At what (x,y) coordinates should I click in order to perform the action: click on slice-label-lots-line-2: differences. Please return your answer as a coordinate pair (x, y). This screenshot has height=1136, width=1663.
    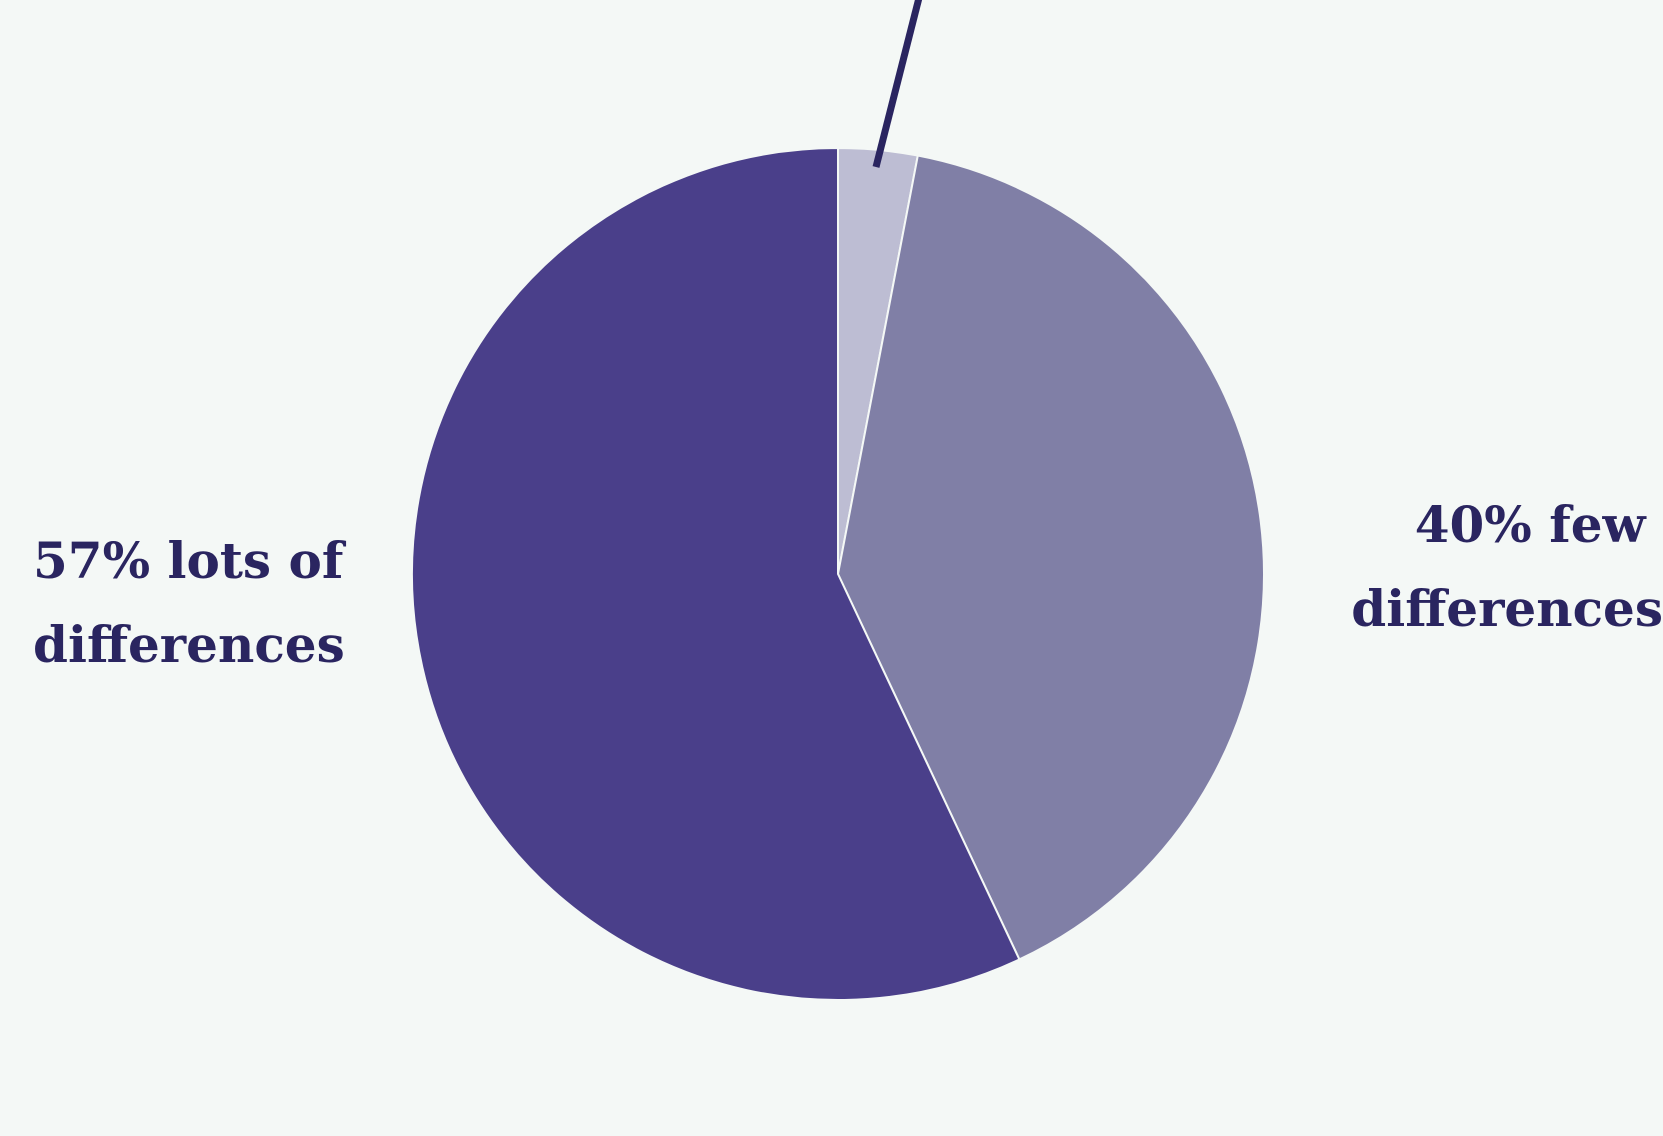
    Looking at the image, I should click on (189, 644).